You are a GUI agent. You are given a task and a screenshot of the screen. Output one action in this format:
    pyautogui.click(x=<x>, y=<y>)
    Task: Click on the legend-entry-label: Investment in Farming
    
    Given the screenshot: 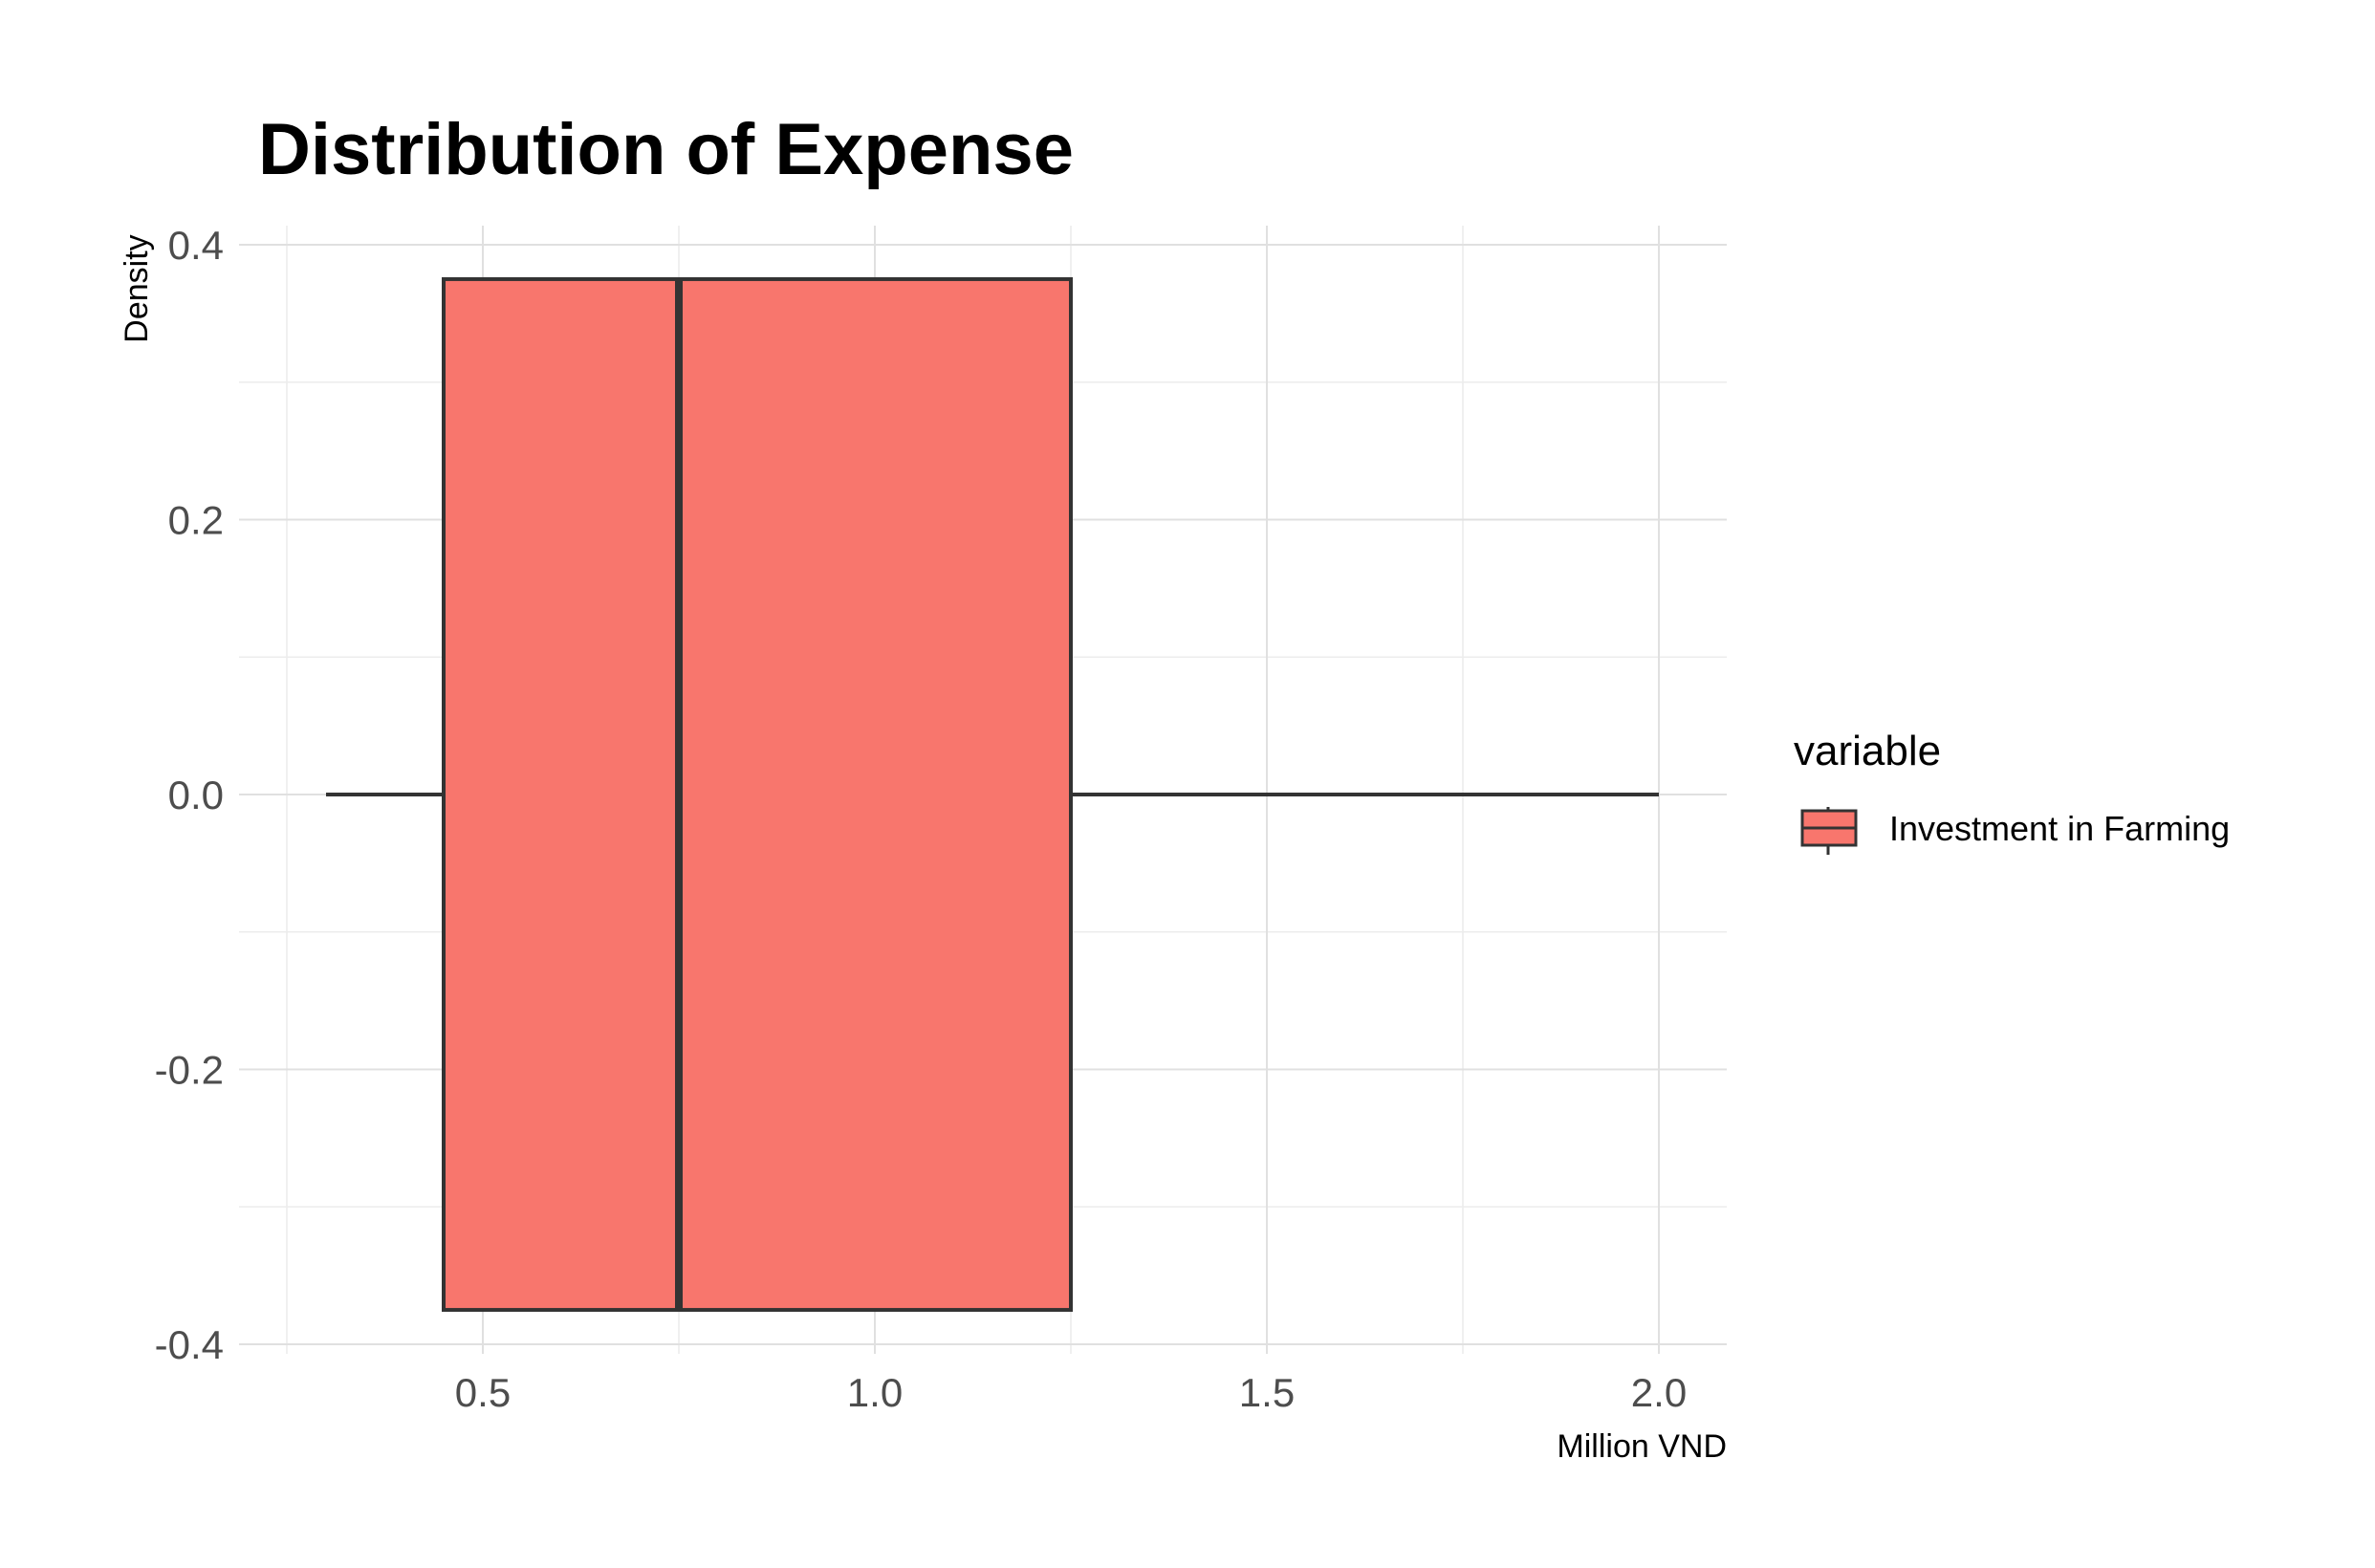 What is the action you would take?
    pyautogui.click(x=2059, y=828)
    